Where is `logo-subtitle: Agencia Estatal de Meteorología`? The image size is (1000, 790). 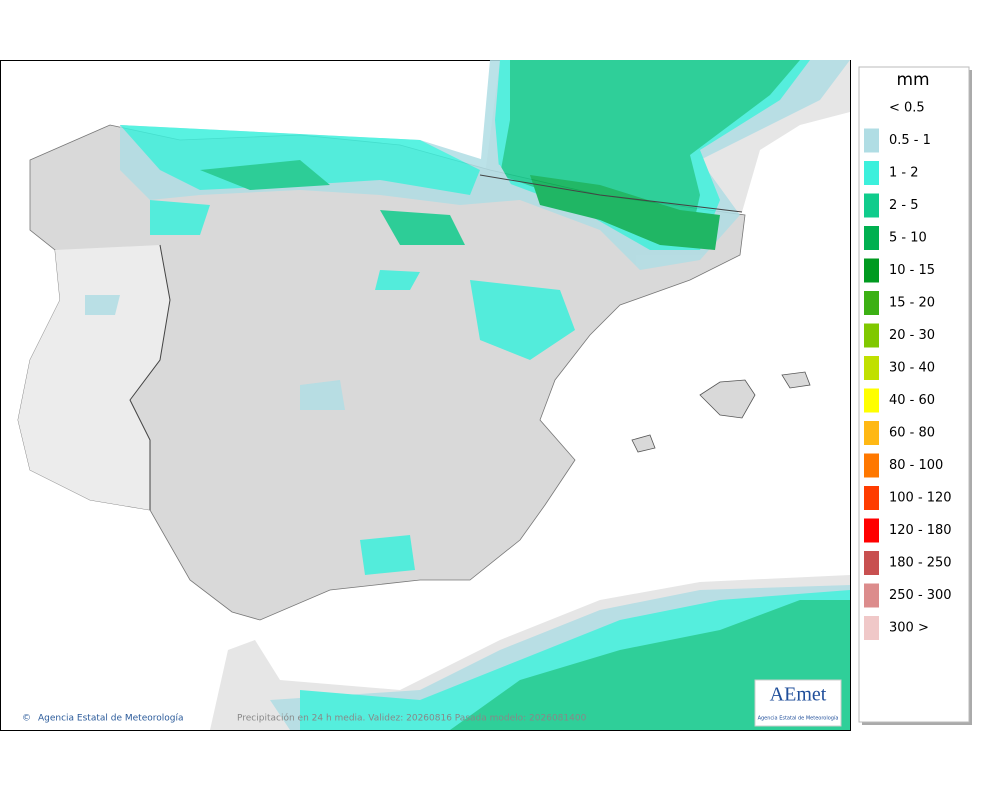 logo-subtitle: Agencia Estatal de Meteorología is located at coordinates (798, 718).